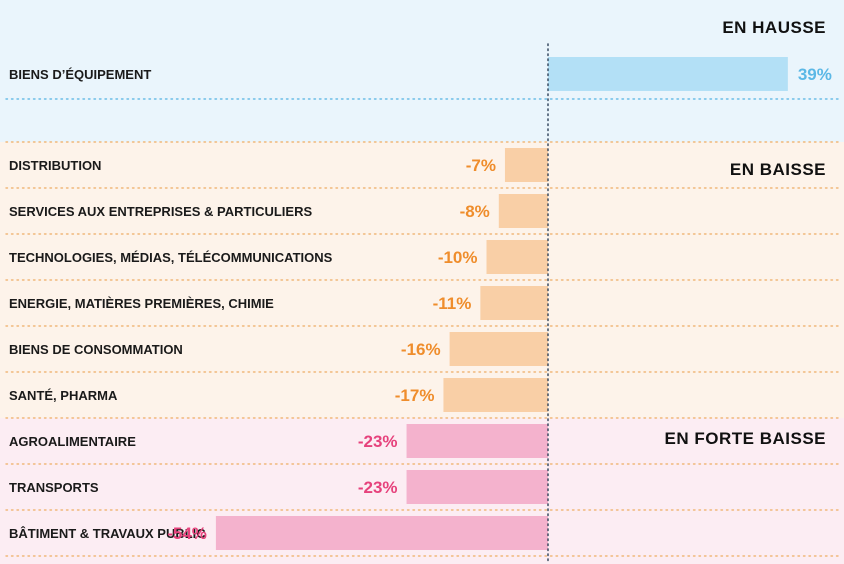  What do you see at coordinates (107, 533) in the screenshot?
I see `category-label: BÂTIMENT & TRAVAUX PUBLIC` at bounding box center [107, 533].